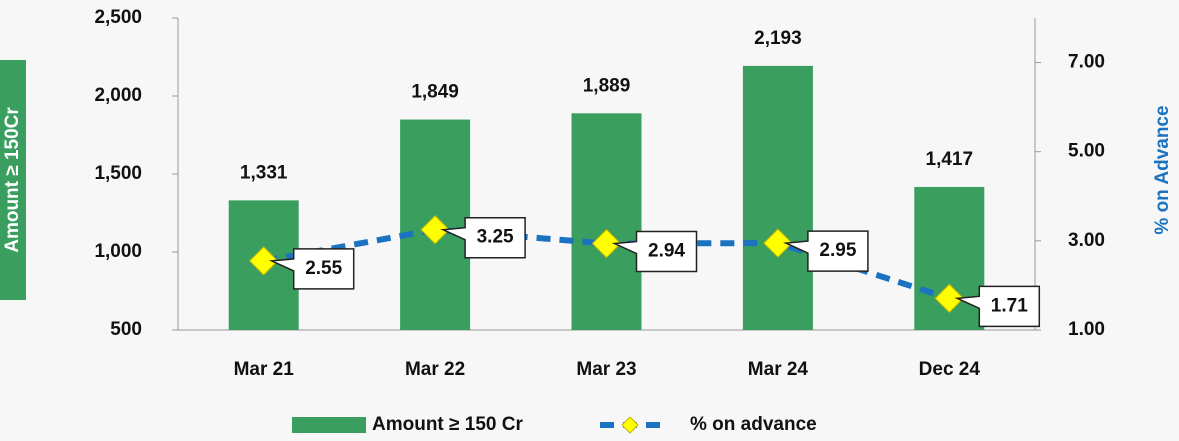  Describe the element at coordinates (323, 268) in the screenshot. I see `line-value-label: 2.55` at that location.